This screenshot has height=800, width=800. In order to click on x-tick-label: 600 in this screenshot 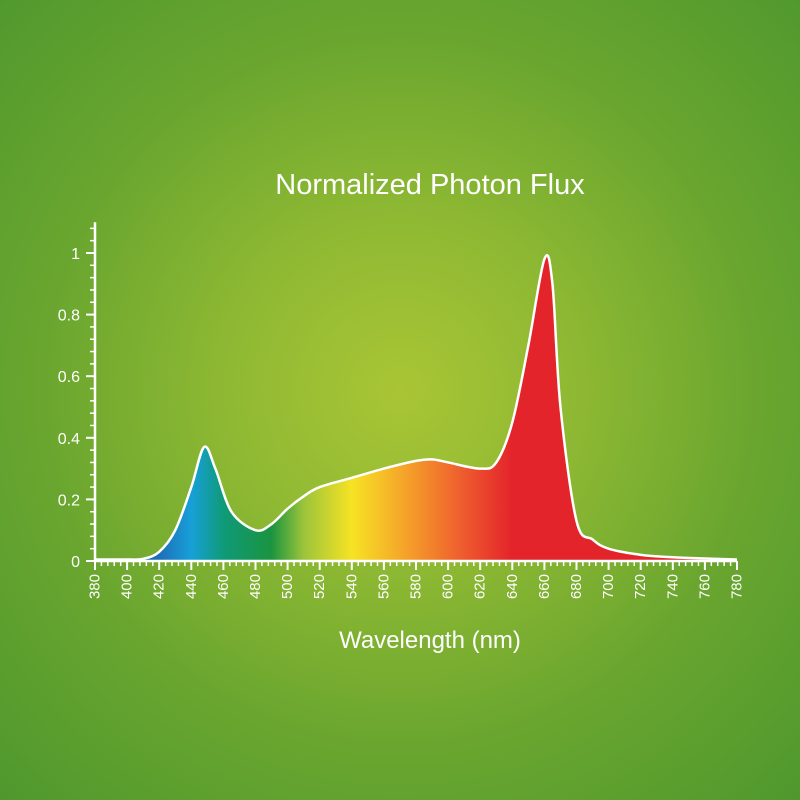, I will do `click(448, 586)`.